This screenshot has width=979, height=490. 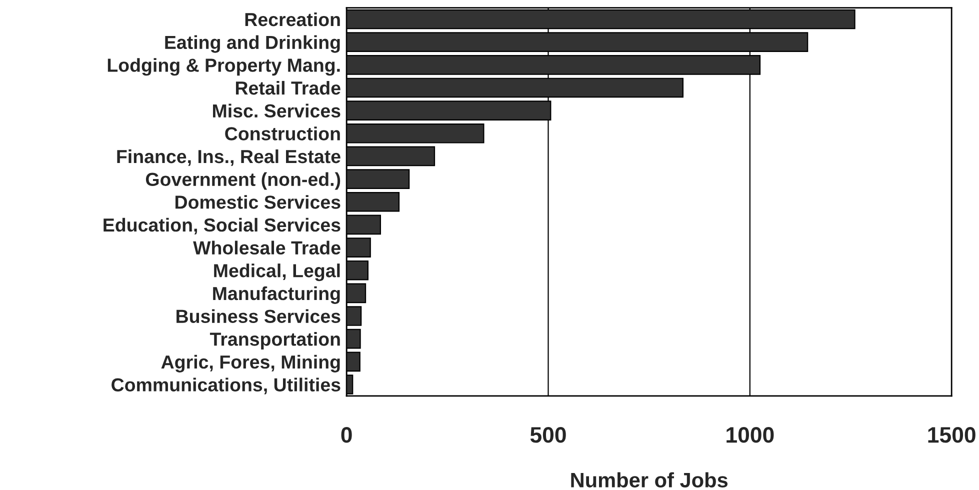 I want to click on x-tick-label: 1500, so click(x=952, y=435).